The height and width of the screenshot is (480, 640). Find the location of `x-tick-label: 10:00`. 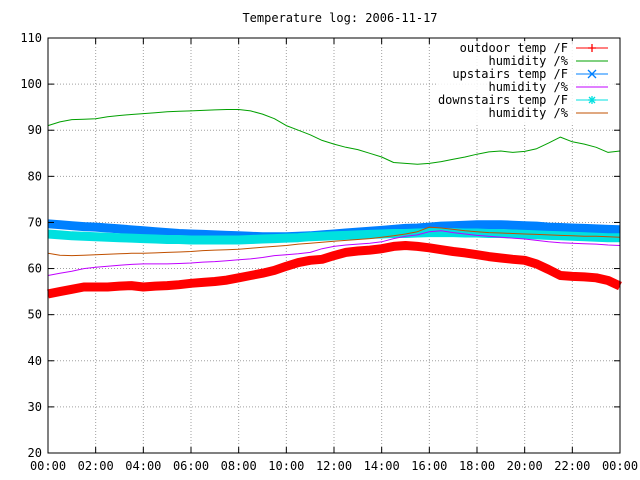

x-tick-label: 10:00 is located at coordinates (286, 466).